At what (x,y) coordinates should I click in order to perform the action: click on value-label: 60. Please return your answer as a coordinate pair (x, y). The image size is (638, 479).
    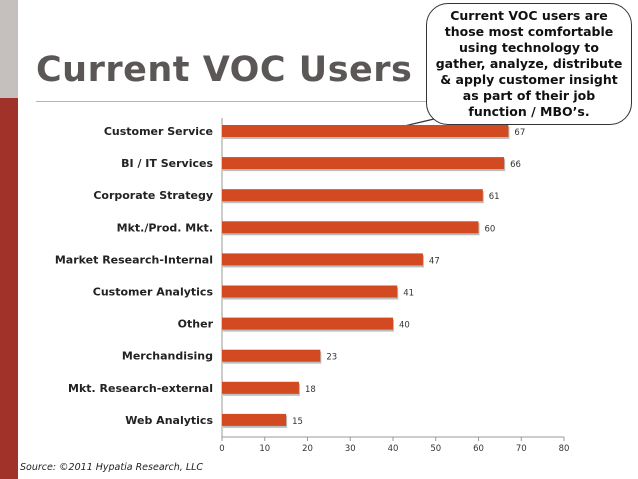
    Looking at the image, I should click on (490, 229).